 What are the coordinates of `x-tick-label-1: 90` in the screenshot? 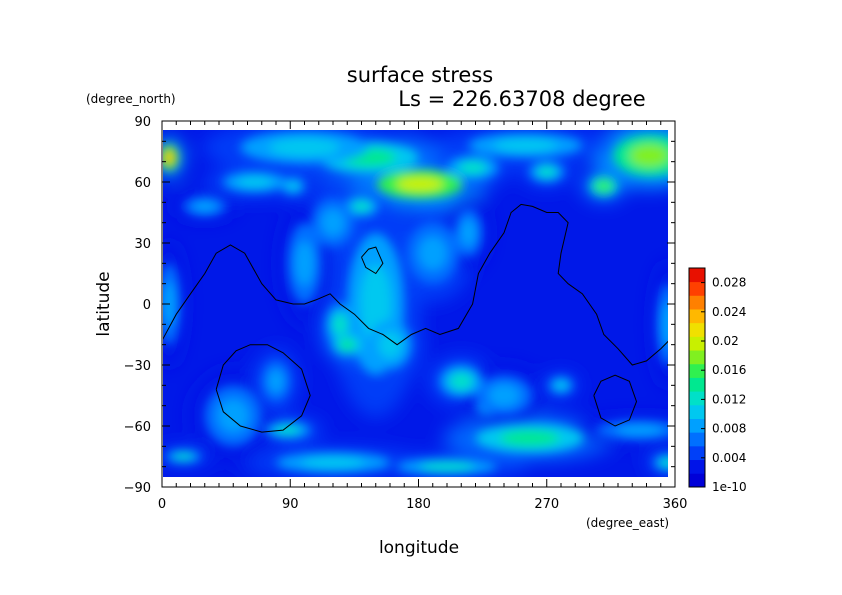 It's located at (290, 504).